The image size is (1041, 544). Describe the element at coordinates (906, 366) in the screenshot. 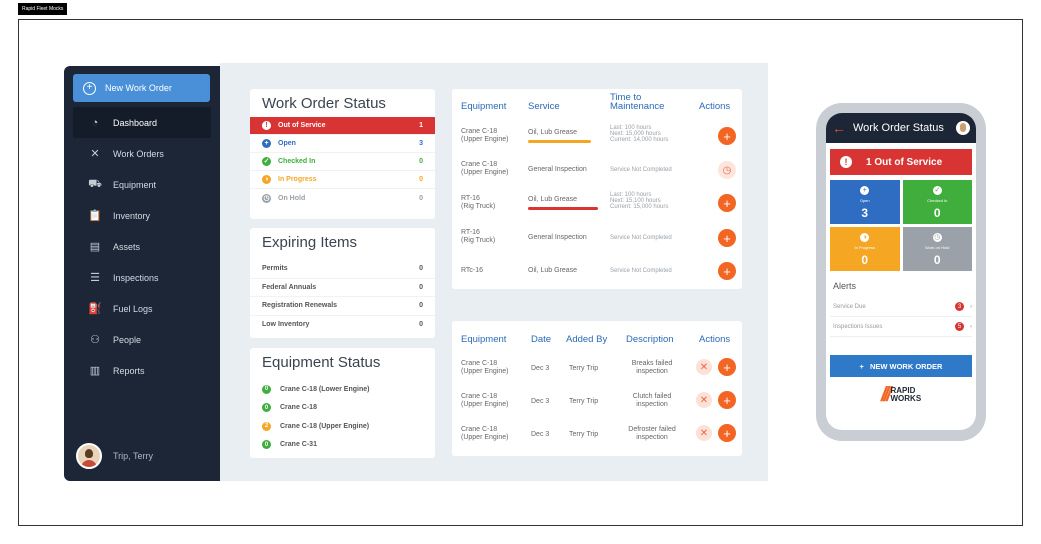

I see `new-work-order-label: NEW WORK ORDER` at that location.